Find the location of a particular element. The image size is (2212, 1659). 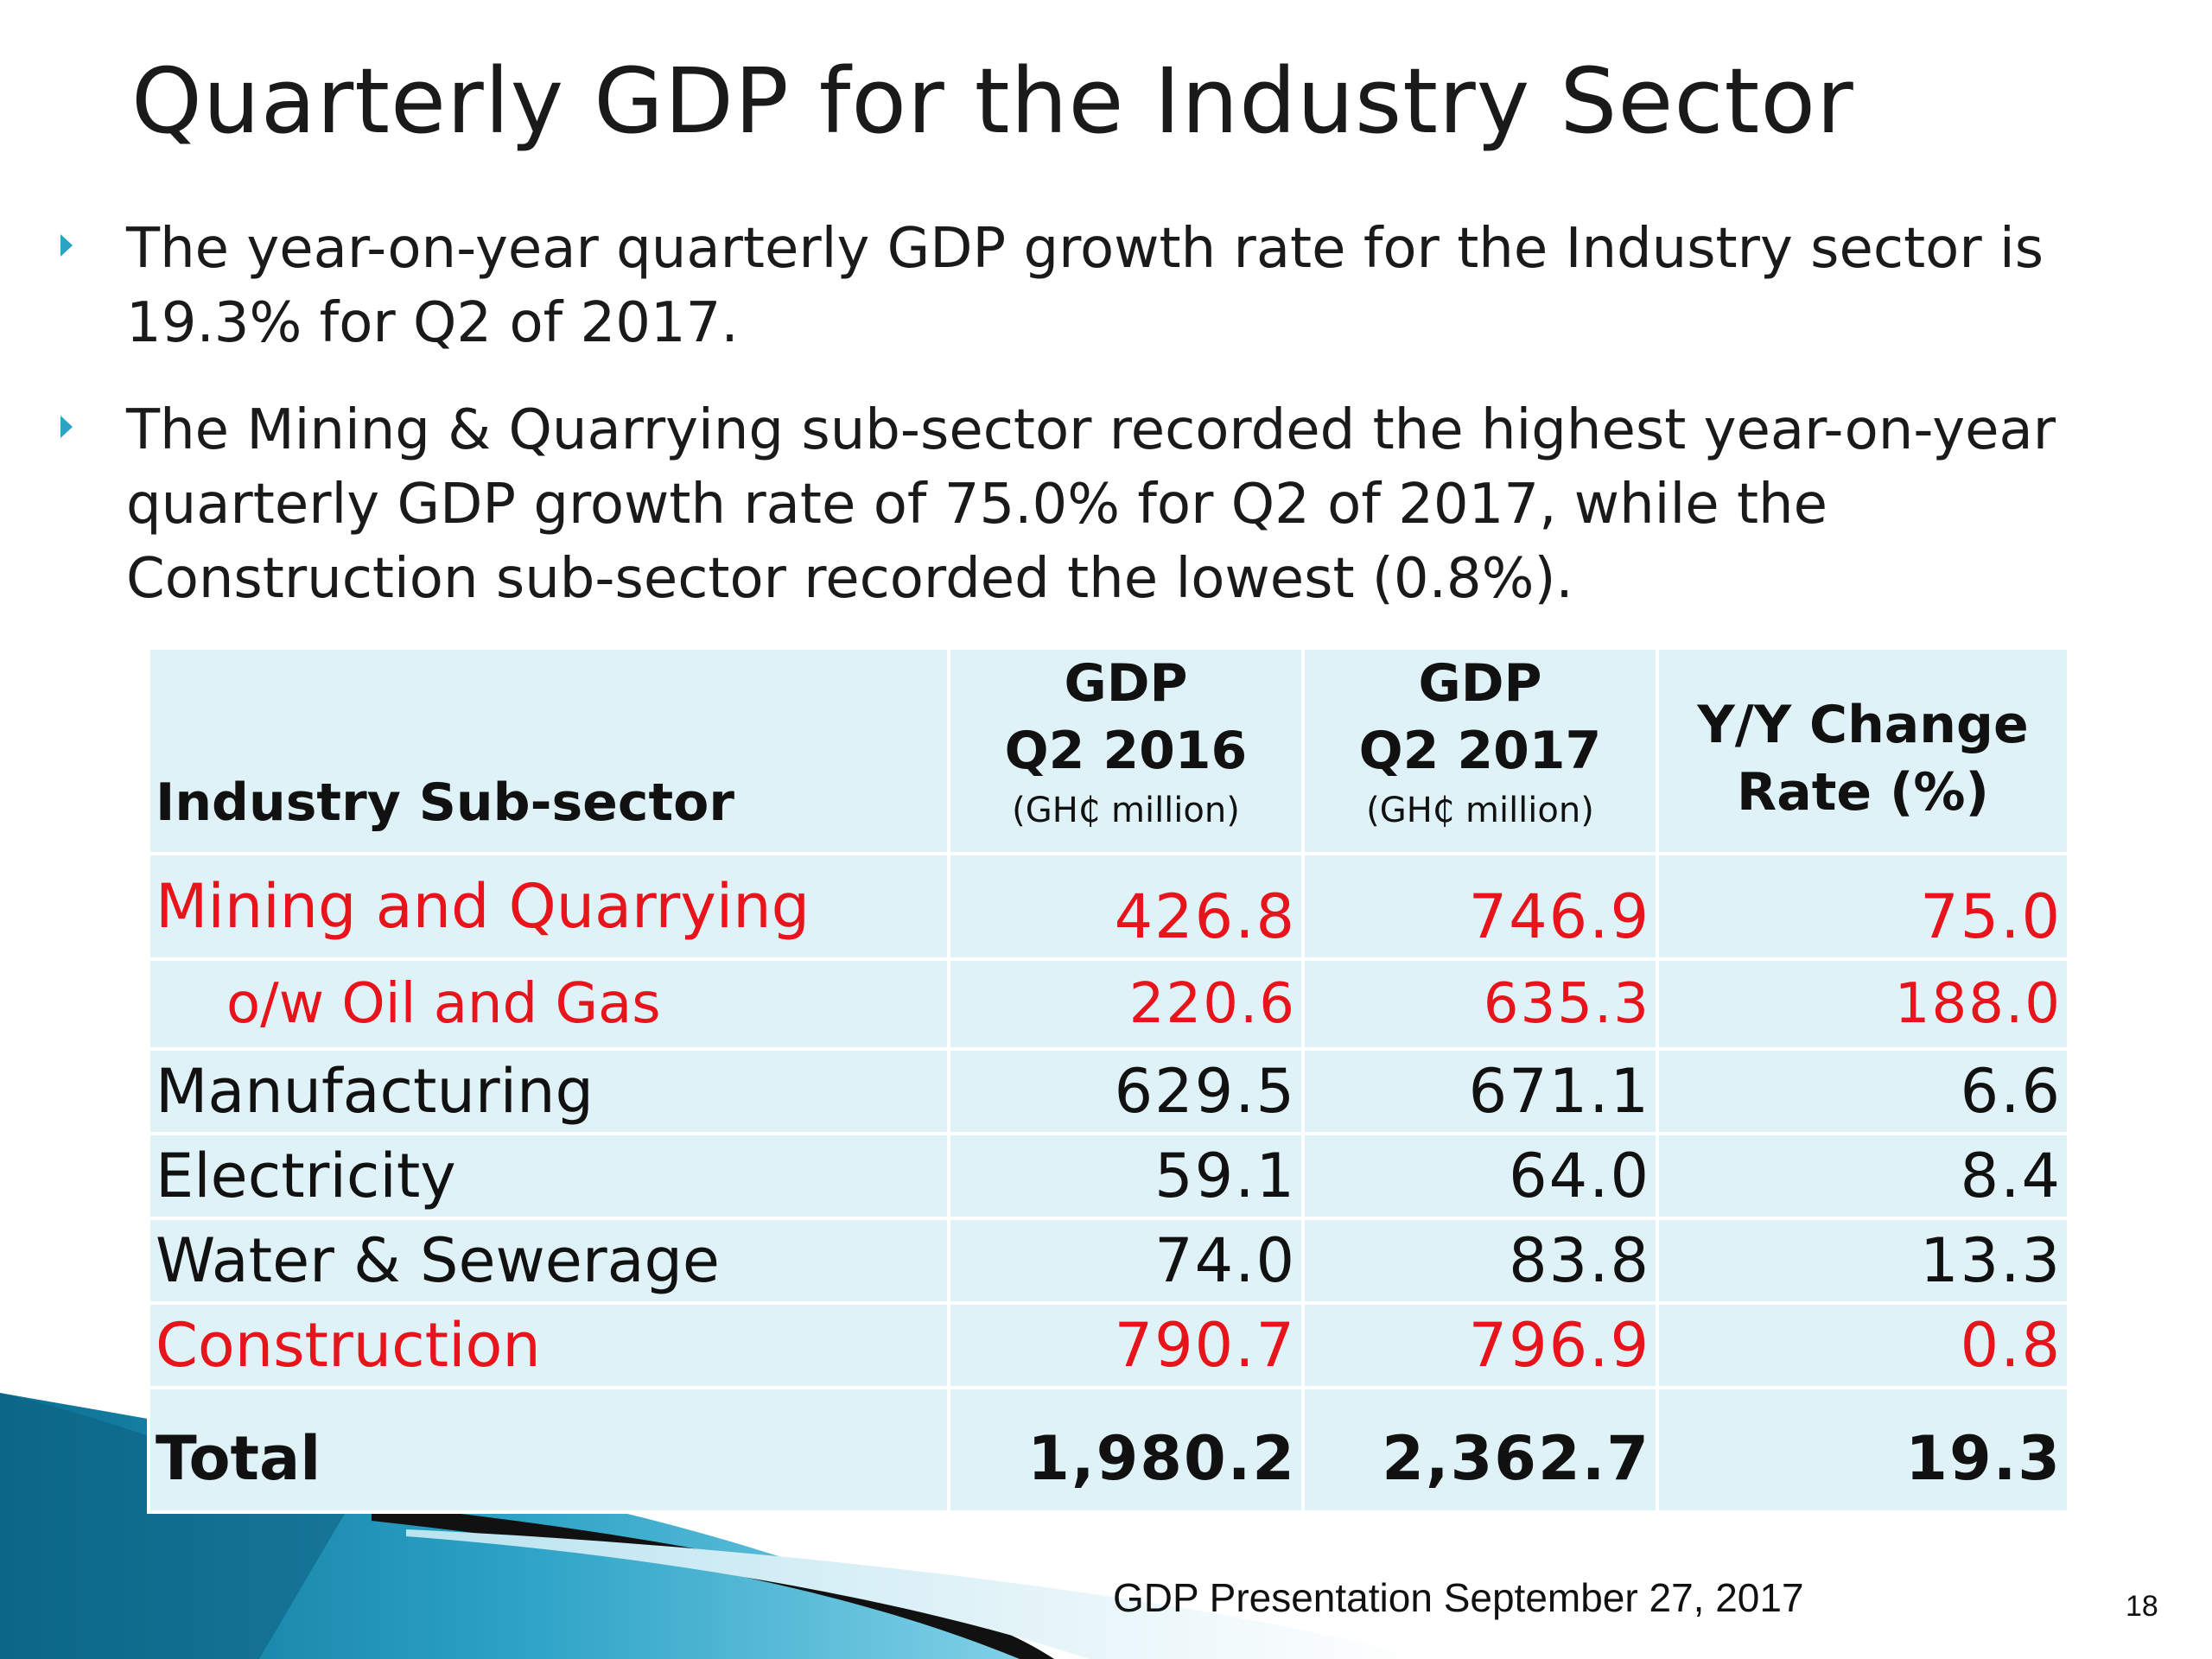

header-sector: Industry Sub-sector is located at coordinates (548, 750).